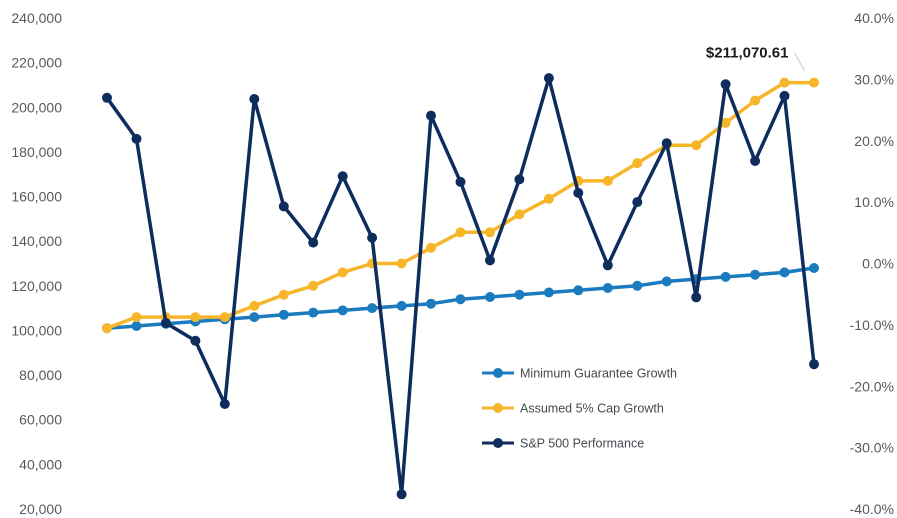 Image resolution: width=897 pixels, height=518 pixels. Describe the element at coordinates (40, 509) in the screenshot. I see `left-axis-tick-label: 20,000` at that location.